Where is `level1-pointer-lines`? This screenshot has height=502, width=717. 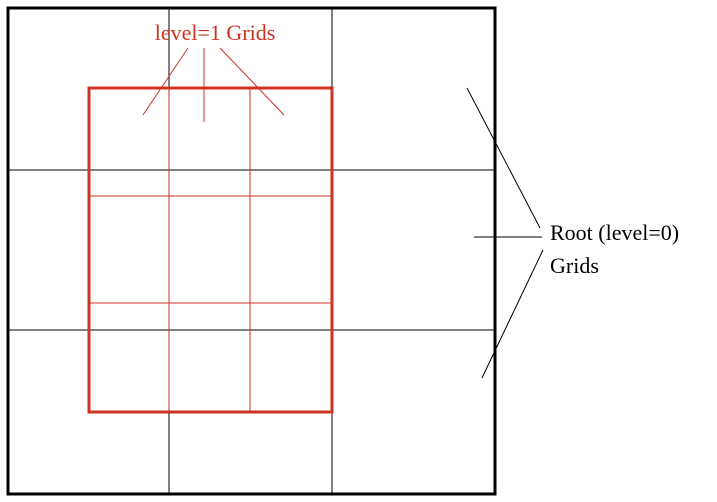
level1-pointer-lines is located at coordinates (213, 84).